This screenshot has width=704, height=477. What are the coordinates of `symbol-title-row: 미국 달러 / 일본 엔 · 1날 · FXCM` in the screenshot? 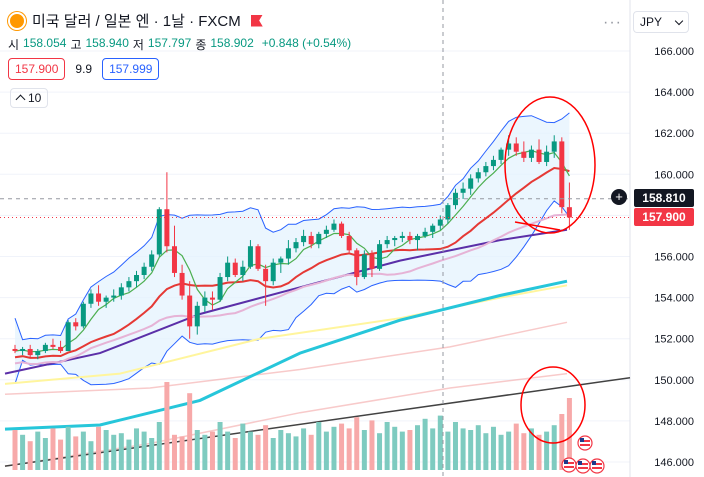 It's located at (135, 20).